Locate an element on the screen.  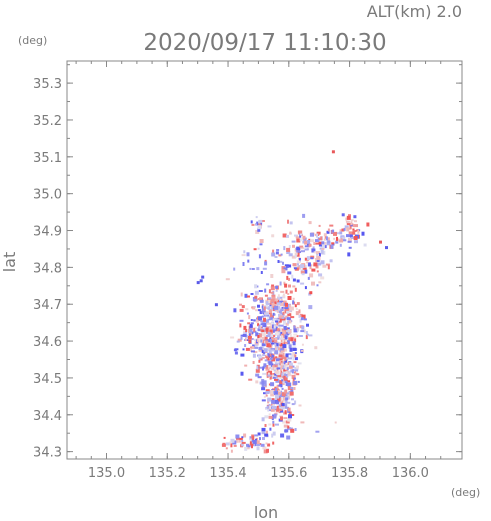
y-tick-label: 34.4 is located at coordinates (47, 416).